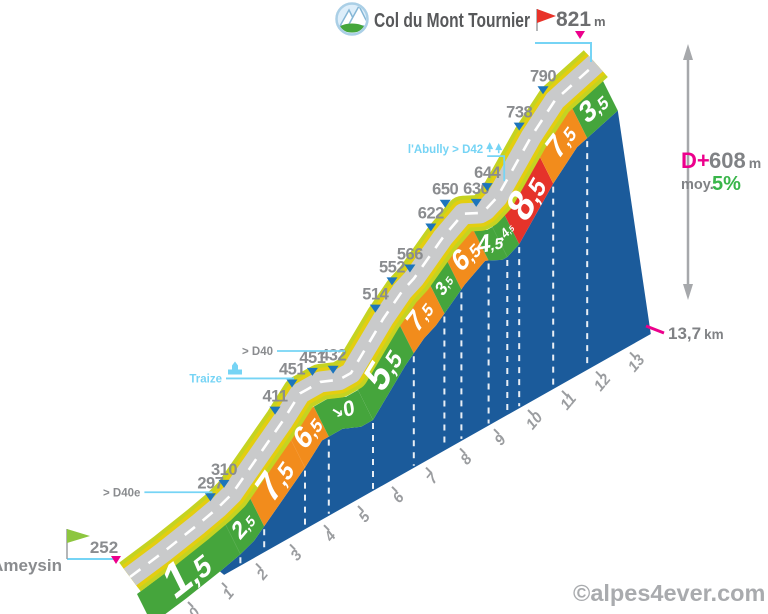 This screenshot has height=614, width=768. Describe the element at coordinates (104, 547) in the screenshot. I see `start-elevation: 252` at that location.